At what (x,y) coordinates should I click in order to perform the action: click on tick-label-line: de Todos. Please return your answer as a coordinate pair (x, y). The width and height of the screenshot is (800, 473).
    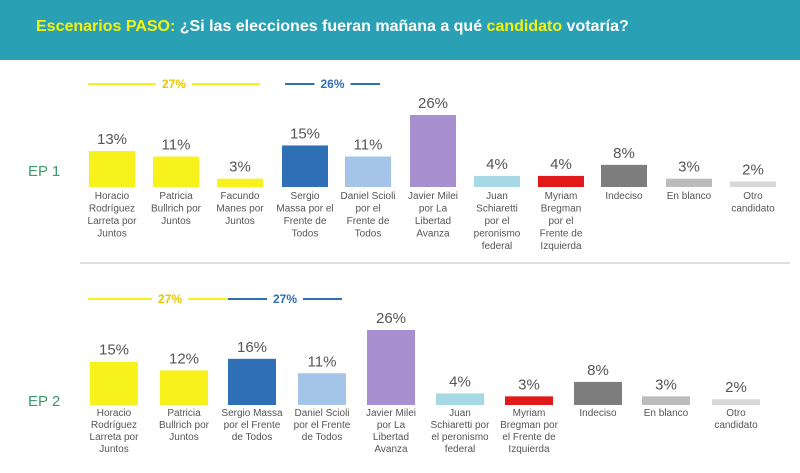
    Looking at the image, I should click on (322, 437).